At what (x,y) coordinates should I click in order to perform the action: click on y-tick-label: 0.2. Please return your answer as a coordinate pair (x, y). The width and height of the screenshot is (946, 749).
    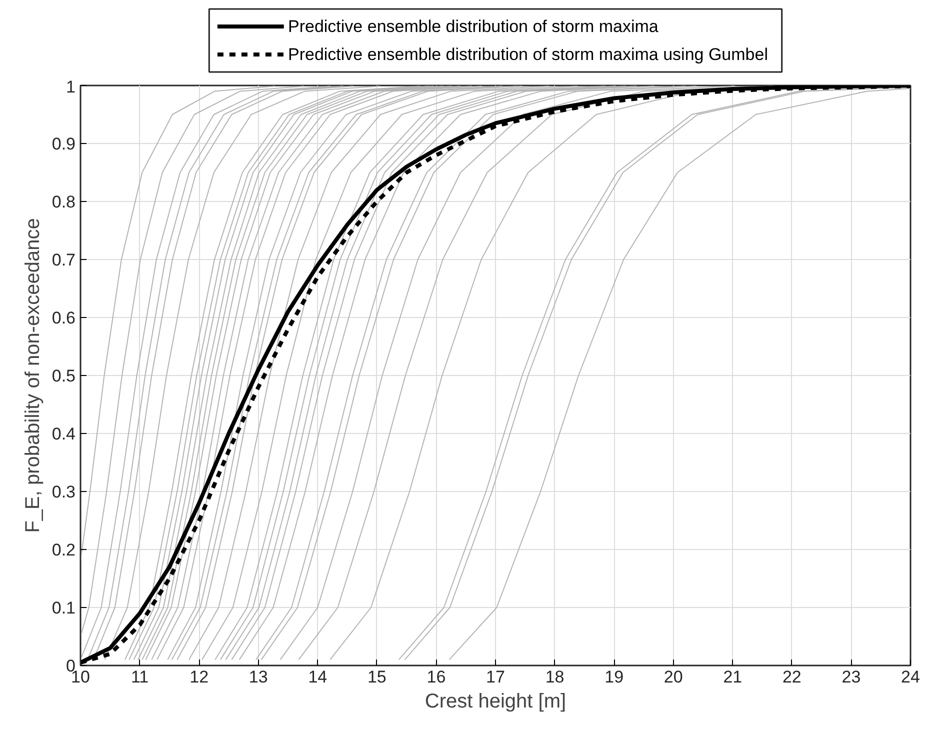
    Looking at the image, I should click on (64, 550).